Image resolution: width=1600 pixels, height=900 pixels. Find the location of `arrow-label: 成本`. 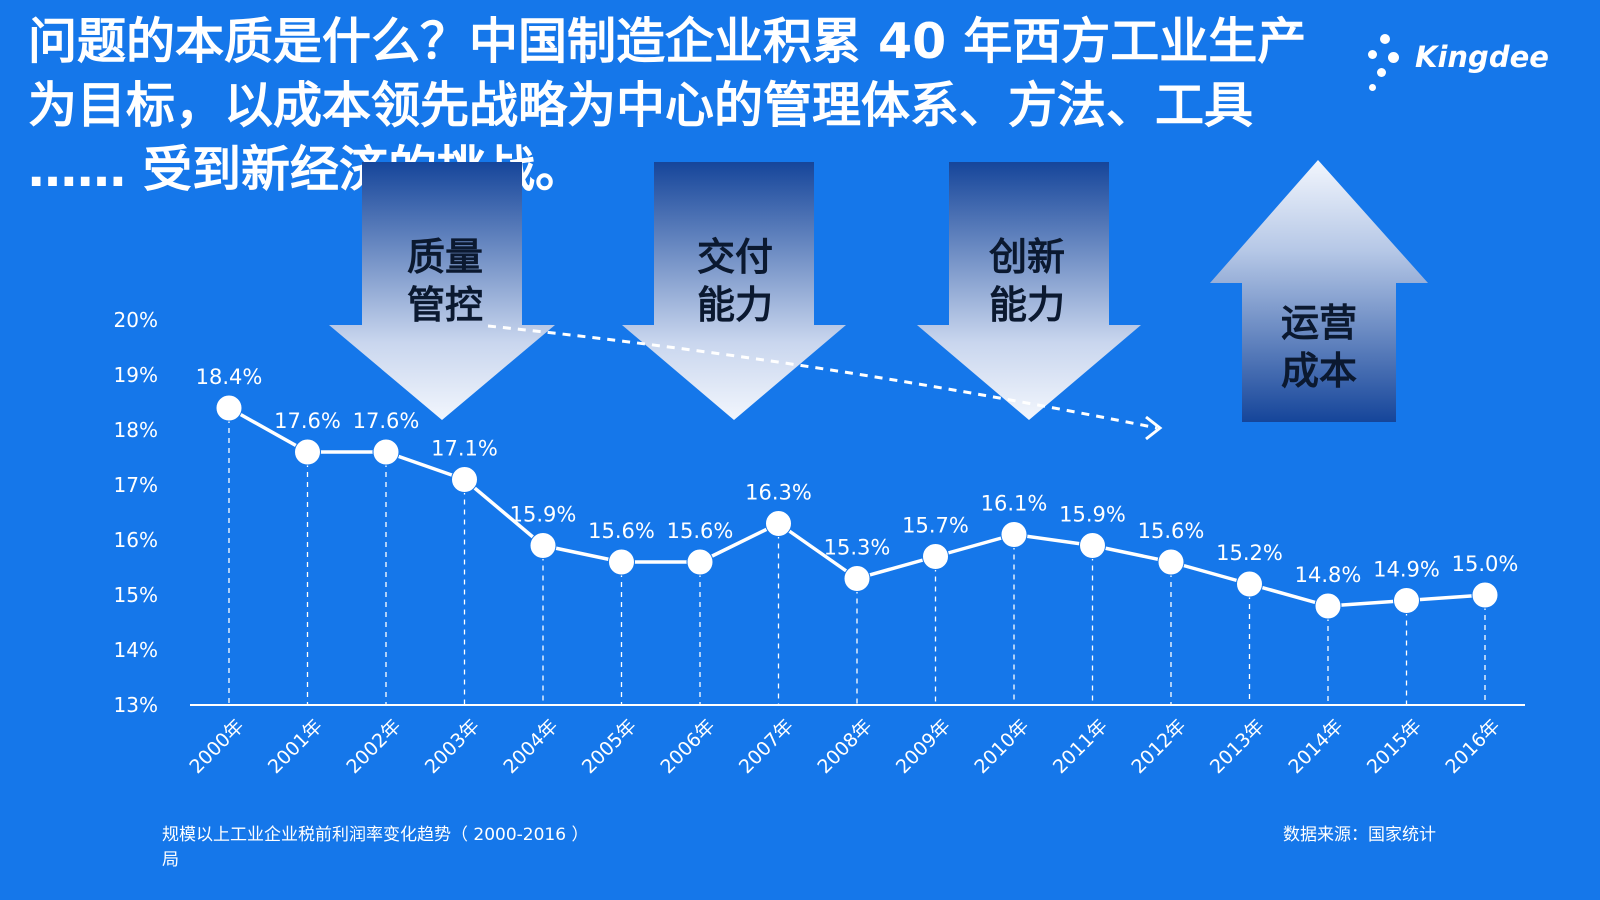

arrow-label: 成本 is located at coordinates (1319, 371).